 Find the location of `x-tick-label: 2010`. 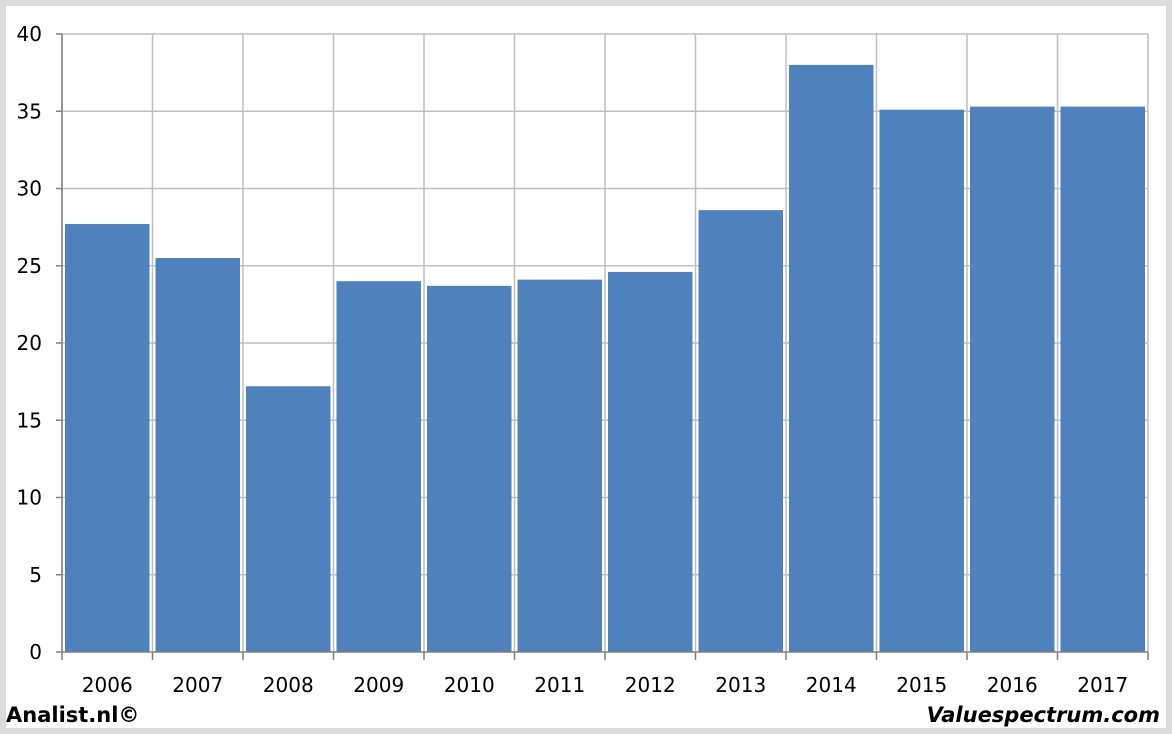

x-tick-label: 2010 is located at coordinates (469, 685).